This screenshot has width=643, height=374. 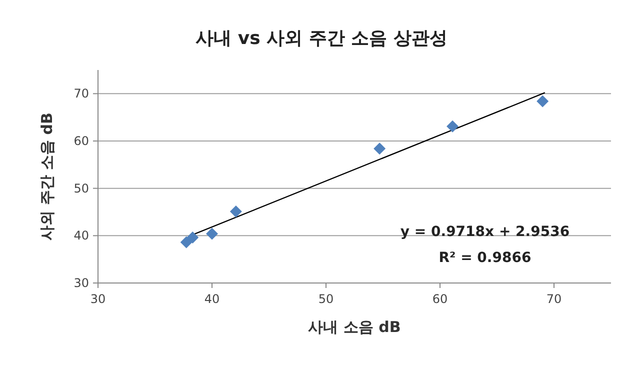 What do you see at coordinates (554, 299) in the screenshot?
I see `x-tick-label: 70` at bounding box center [554, 299].